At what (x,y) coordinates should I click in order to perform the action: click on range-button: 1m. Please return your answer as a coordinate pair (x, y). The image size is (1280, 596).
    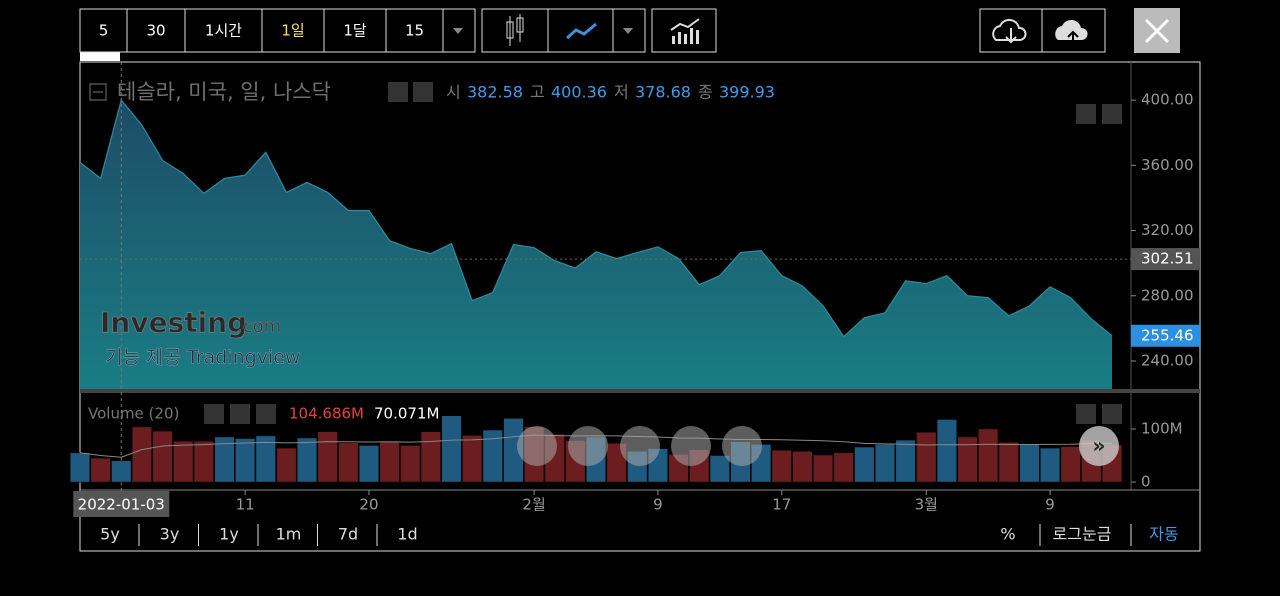
    Looking at the image, I should click on (289, 534).